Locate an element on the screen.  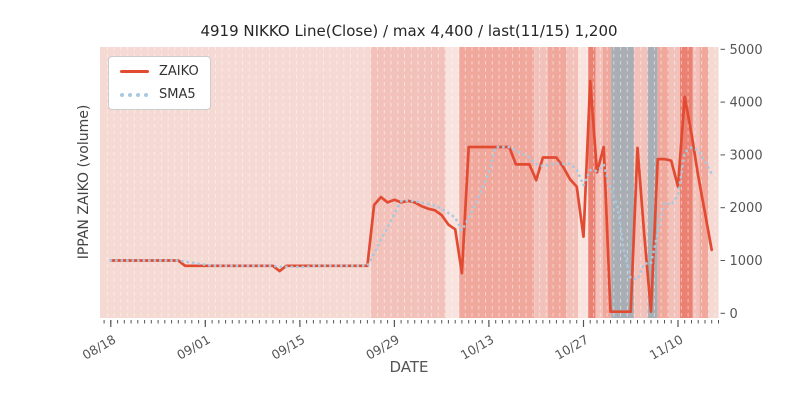
y-tick-label: 2000 is located at coordinates (746, 208).